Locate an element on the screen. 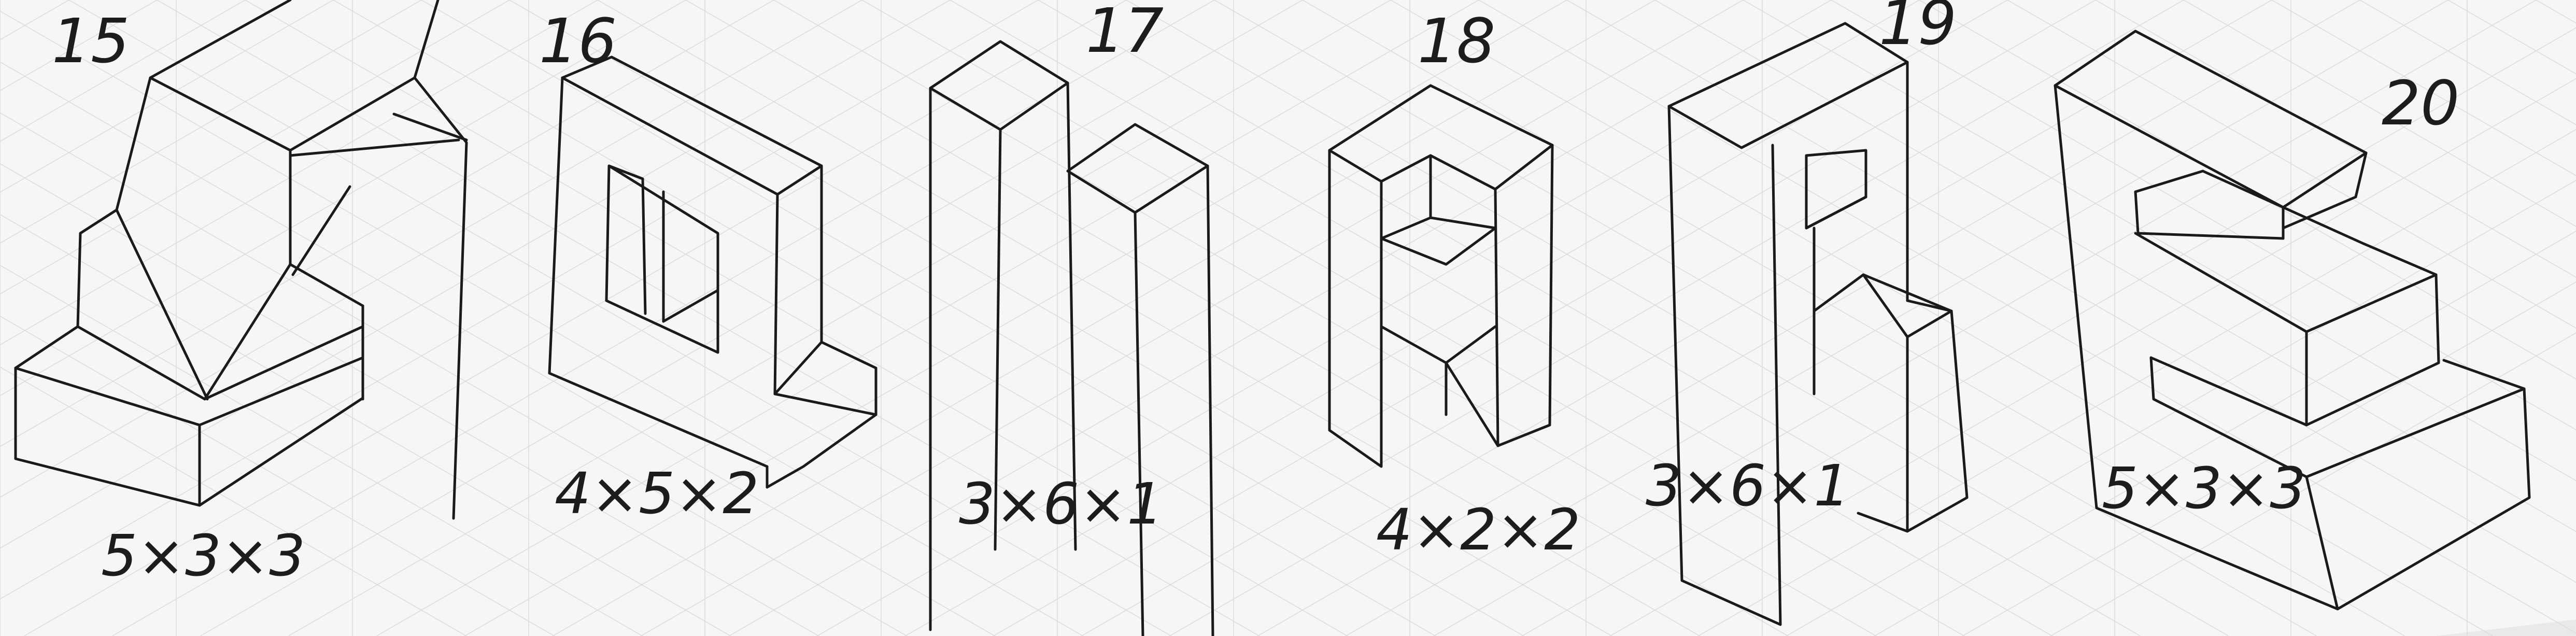 Image resolution: width=2576 pixels, height=636 pixels. figure-16-drawing is located at coordinates (712, 272).